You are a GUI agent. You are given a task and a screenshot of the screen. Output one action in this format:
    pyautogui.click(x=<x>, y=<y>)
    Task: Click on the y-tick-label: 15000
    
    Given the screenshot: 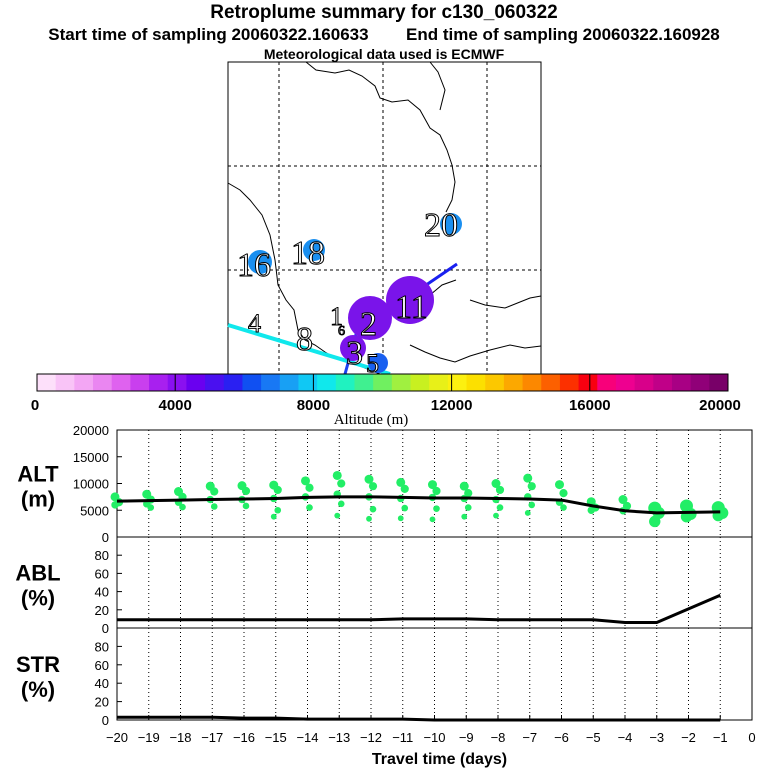 What is the action you would take?
    pyautogui.click(x=91, y=457)
    